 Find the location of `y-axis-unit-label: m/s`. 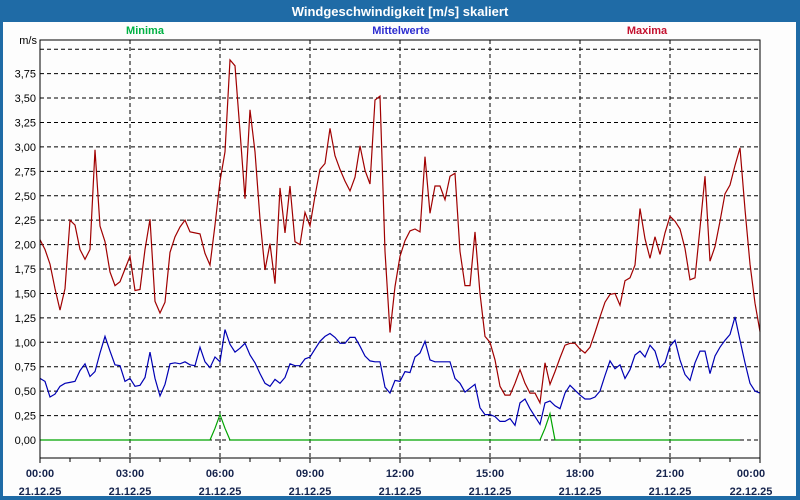

y-axis-unit-label: m/s is located at coordinates (28, 41).